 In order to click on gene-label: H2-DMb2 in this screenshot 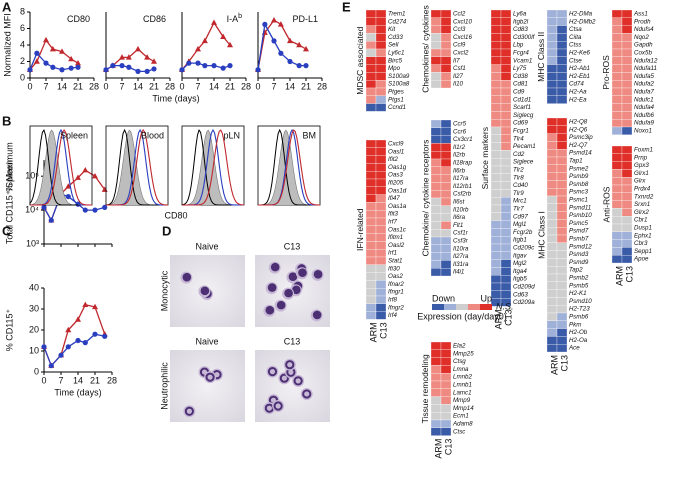, I will do `click(582, 21)`.